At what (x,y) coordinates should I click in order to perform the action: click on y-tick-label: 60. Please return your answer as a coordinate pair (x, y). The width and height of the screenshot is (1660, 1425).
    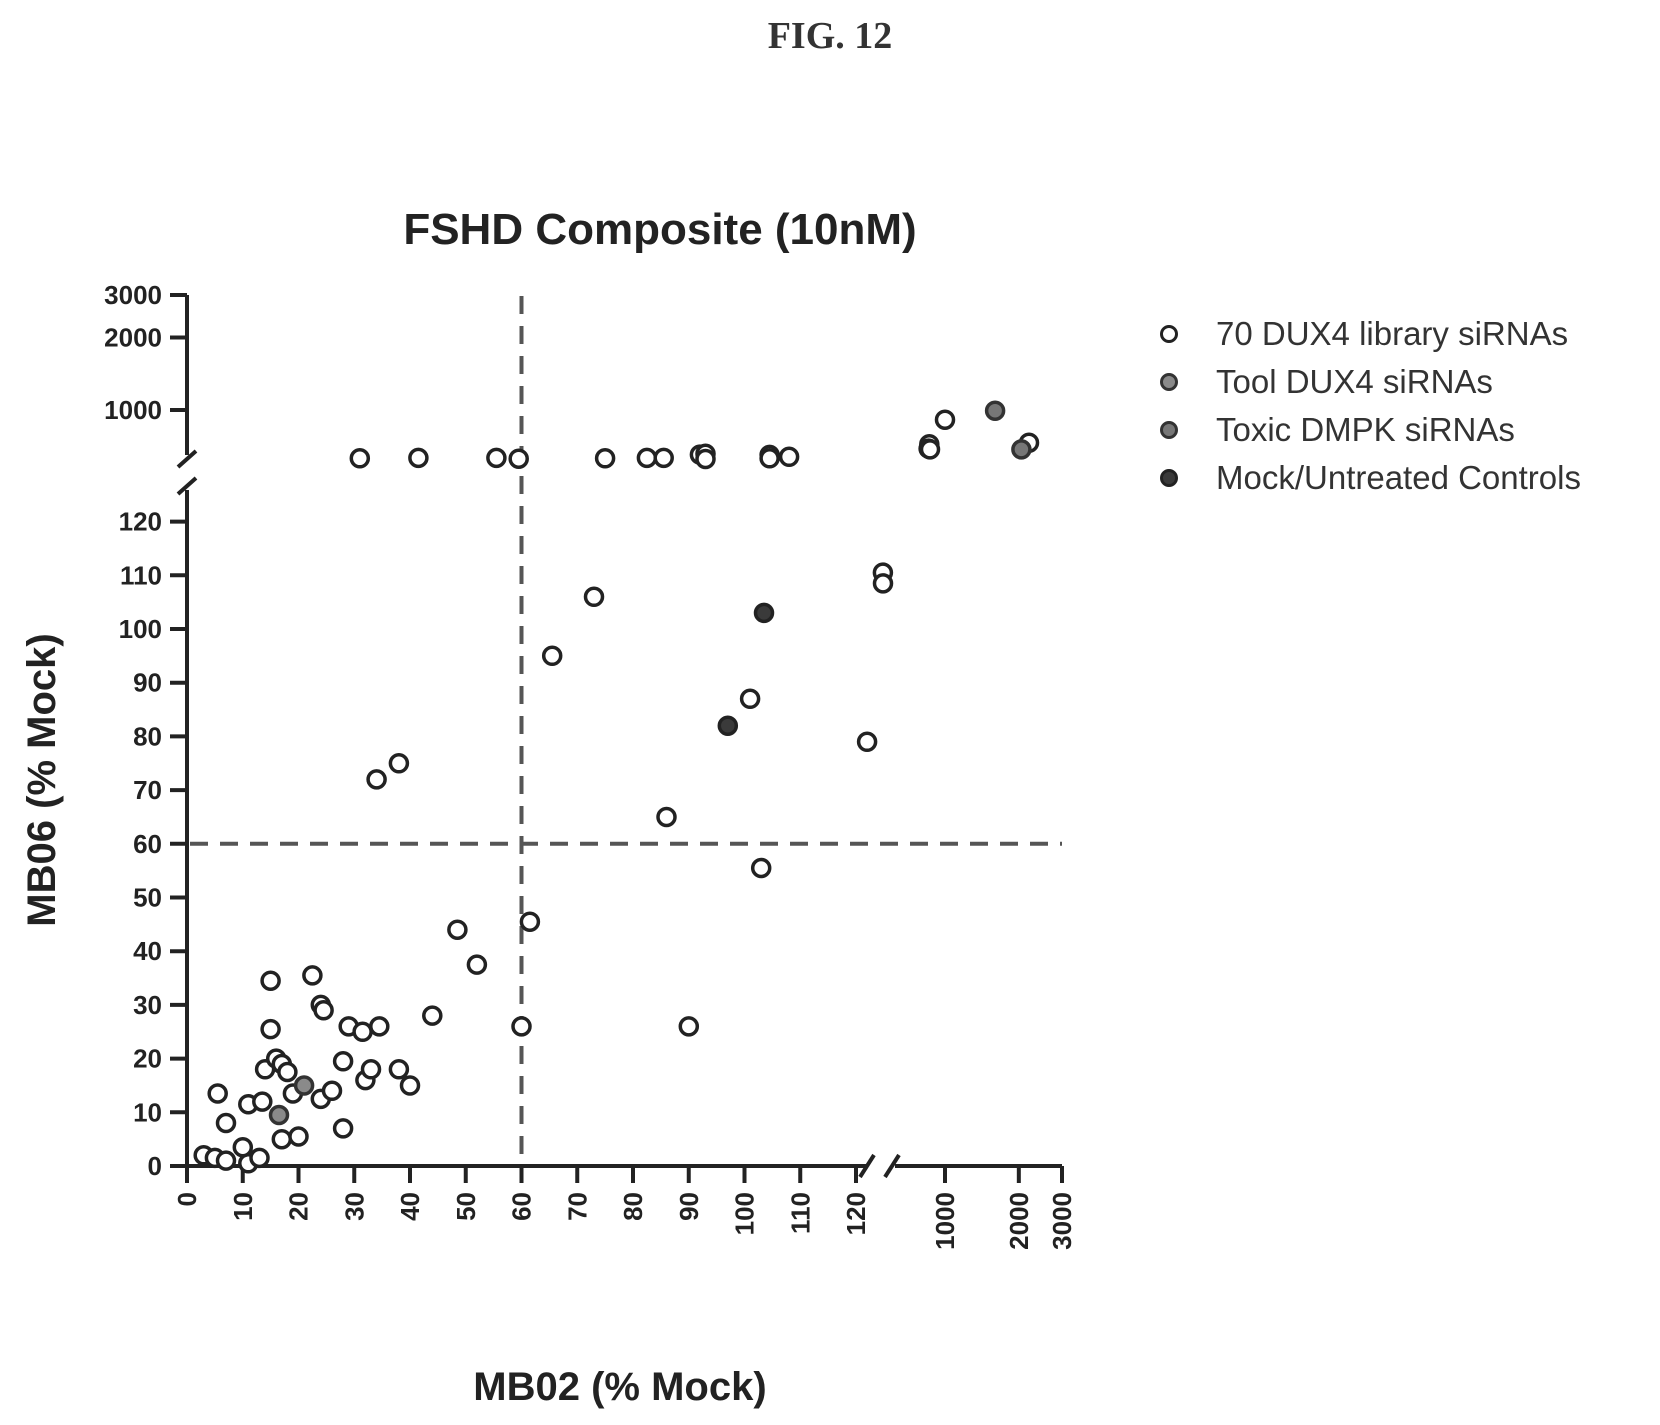
    Looking at the image, I should click on (147, 844).